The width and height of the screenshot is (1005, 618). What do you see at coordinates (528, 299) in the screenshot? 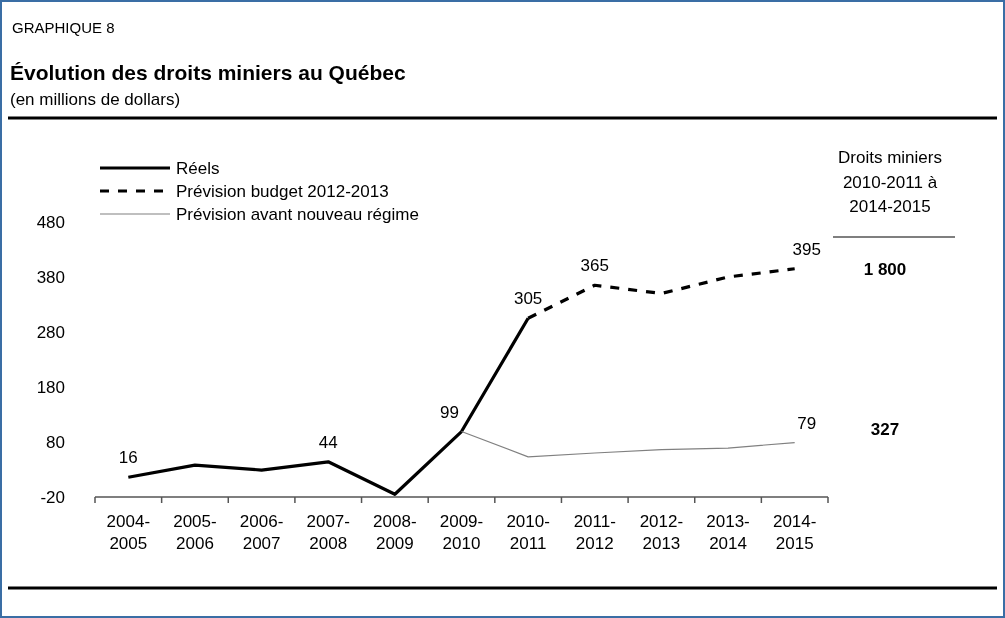
I see `data-label: 305` at bounding box center [528, 299].